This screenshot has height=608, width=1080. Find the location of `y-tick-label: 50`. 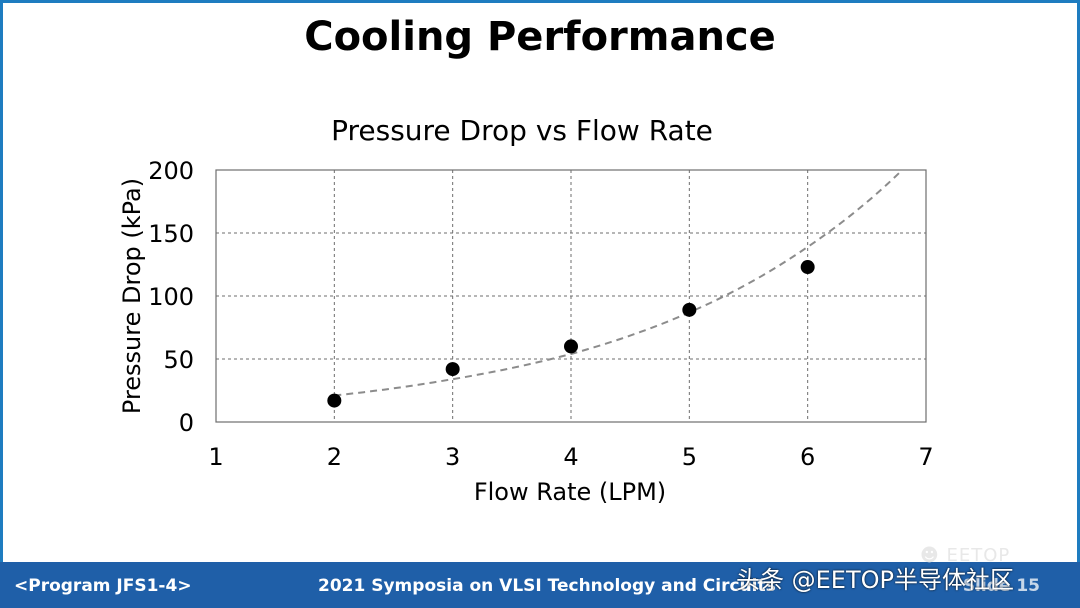

y-tick-label: 50 is located at coordinates (178, 360).